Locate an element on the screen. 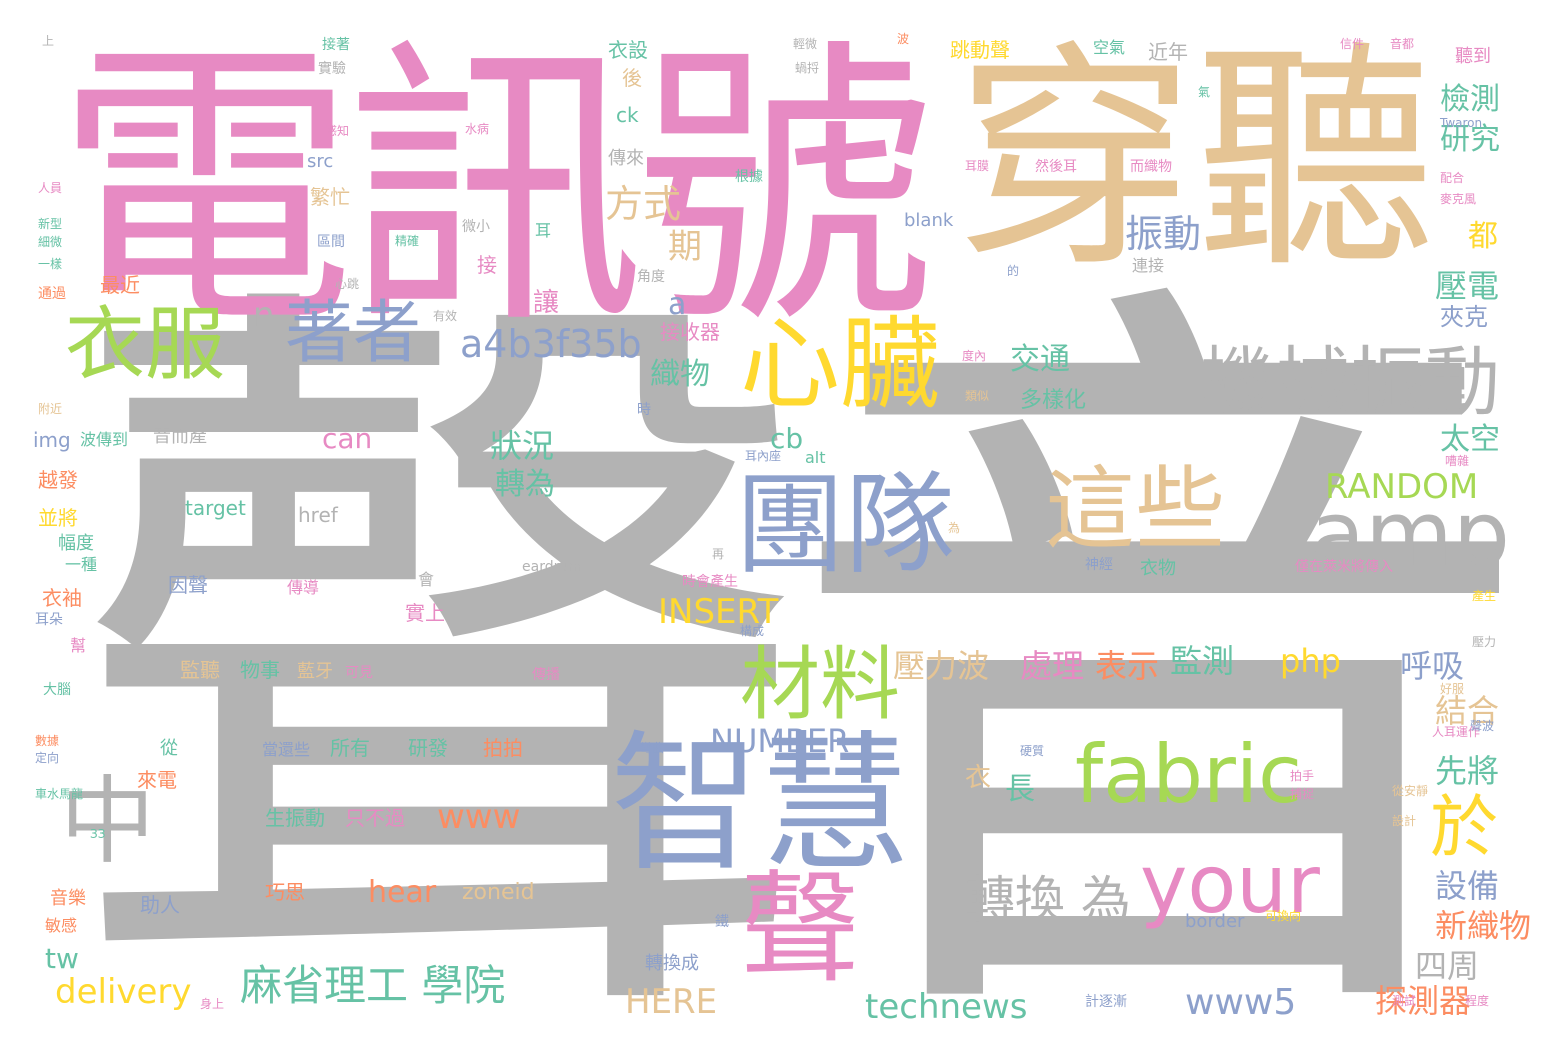  word-duoyanghua: 多樣化 is located at coordinates (1053, 400).